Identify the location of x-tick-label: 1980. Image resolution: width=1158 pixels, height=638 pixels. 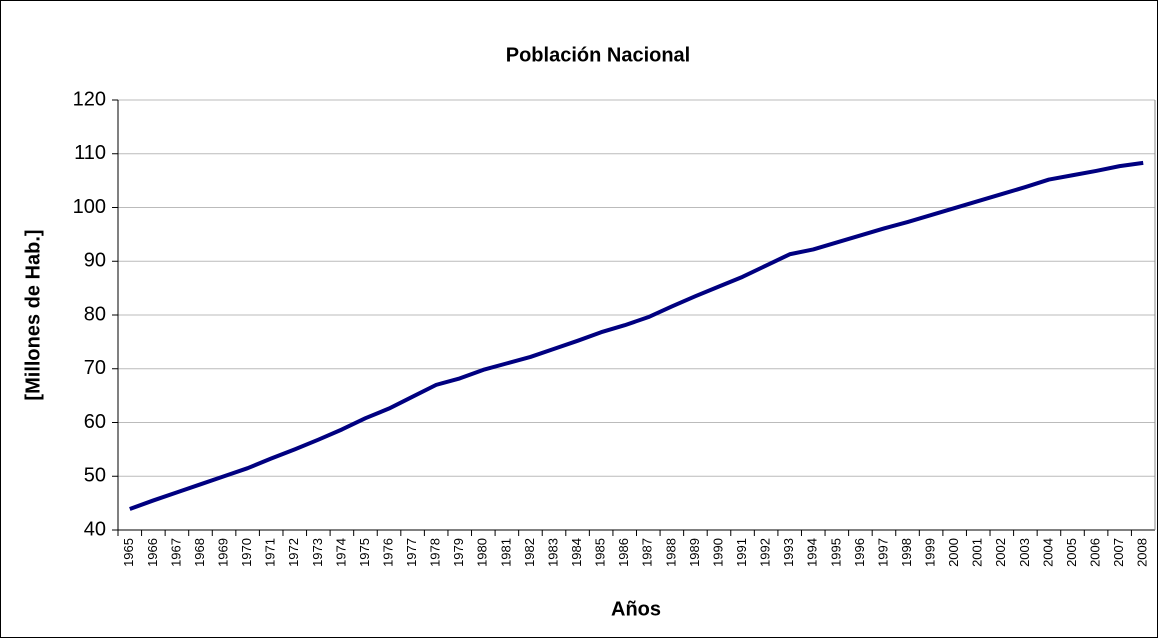
(482, 552).